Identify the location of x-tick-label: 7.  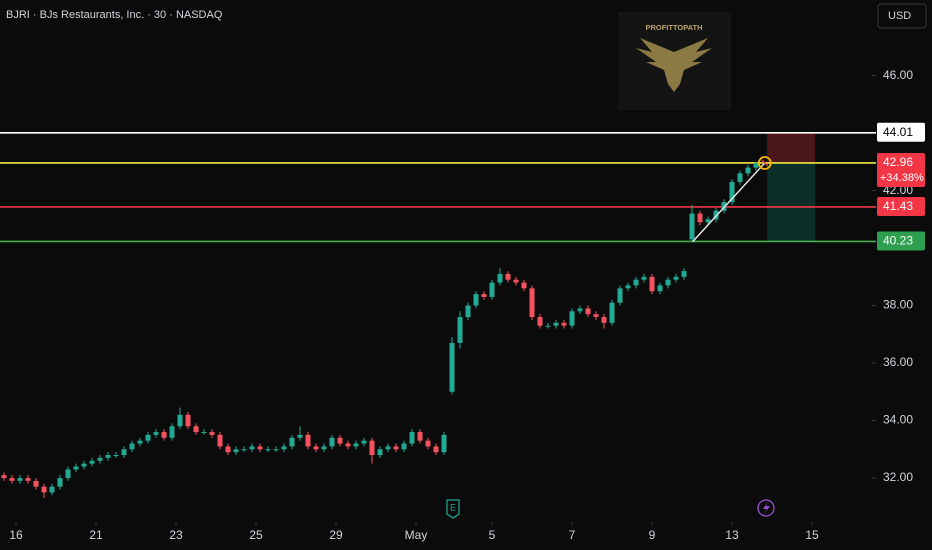
(572, 535).